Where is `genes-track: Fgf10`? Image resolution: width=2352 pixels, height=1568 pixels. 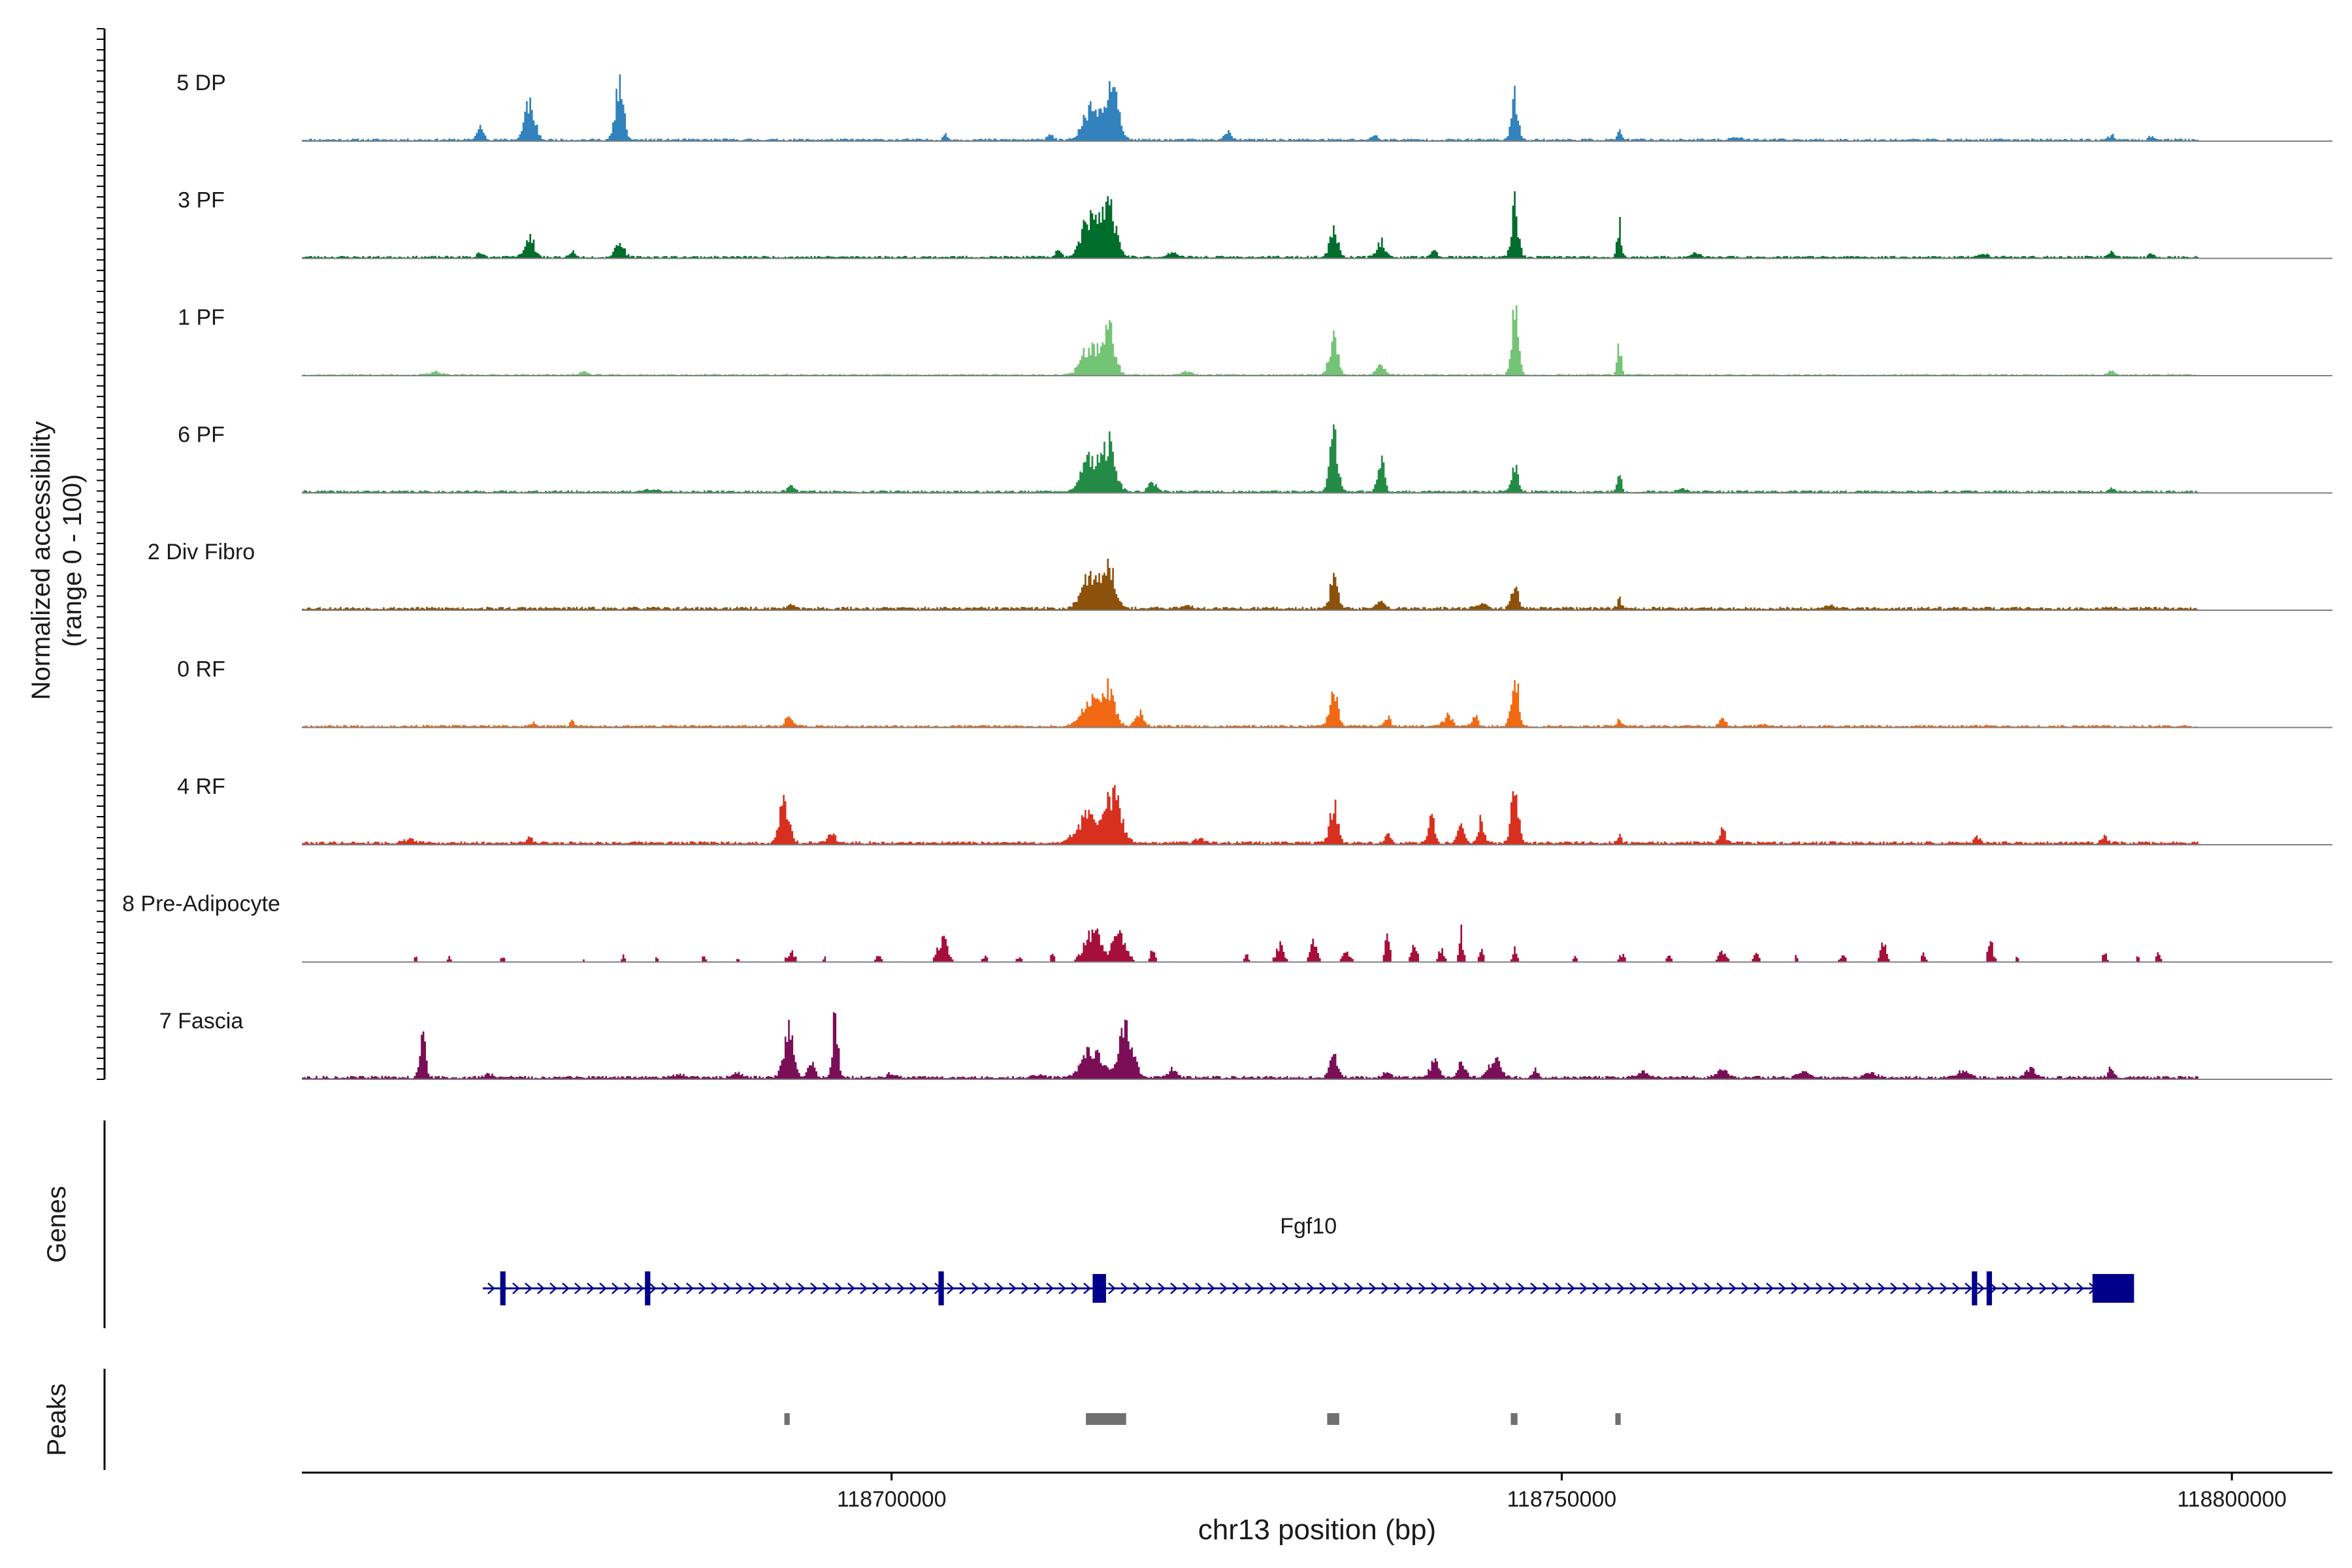 genes-track: Fgf10 is located at coordinates (1308, 1259).